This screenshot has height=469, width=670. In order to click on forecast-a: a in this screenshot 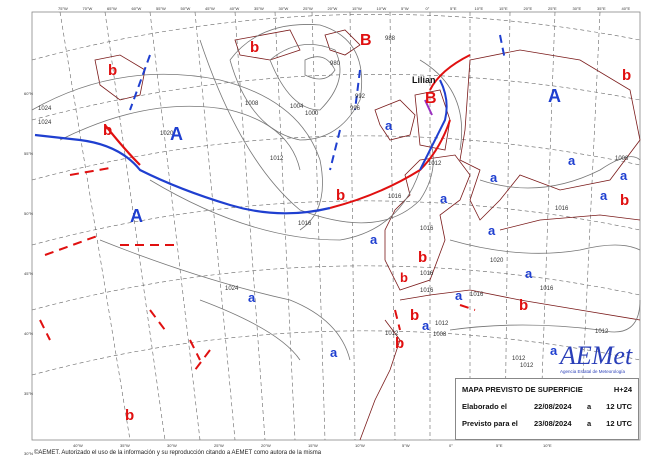, I will do `click(589, 423)`.